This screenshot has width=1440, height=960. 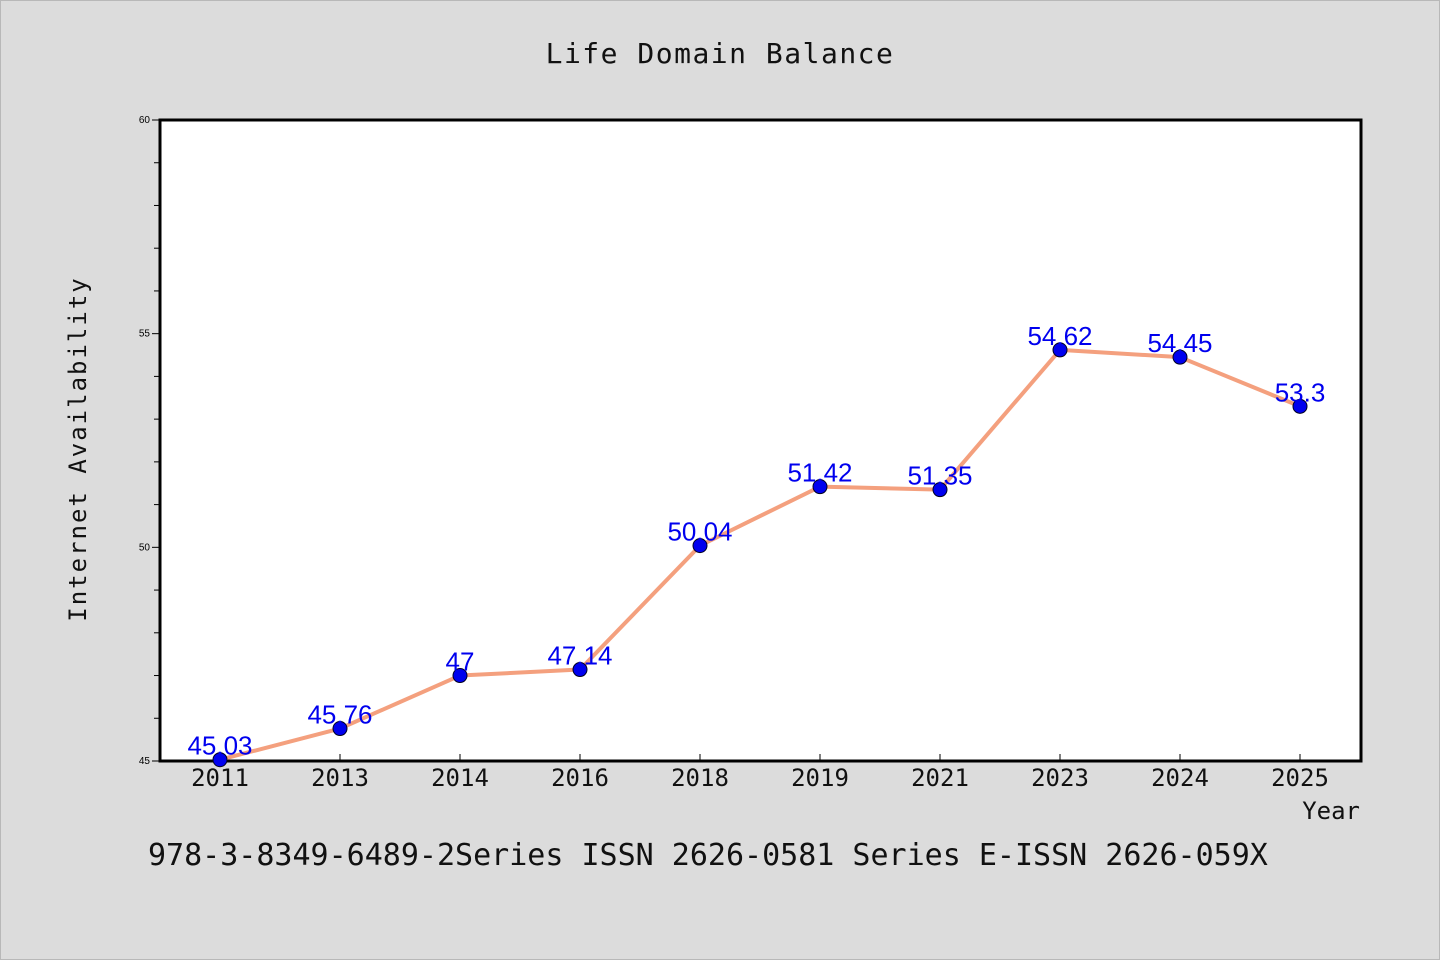 What do you see at coordinates (460, 662) in the screenshot?
I see `data-label: 47` at bounding box center [460, 662].